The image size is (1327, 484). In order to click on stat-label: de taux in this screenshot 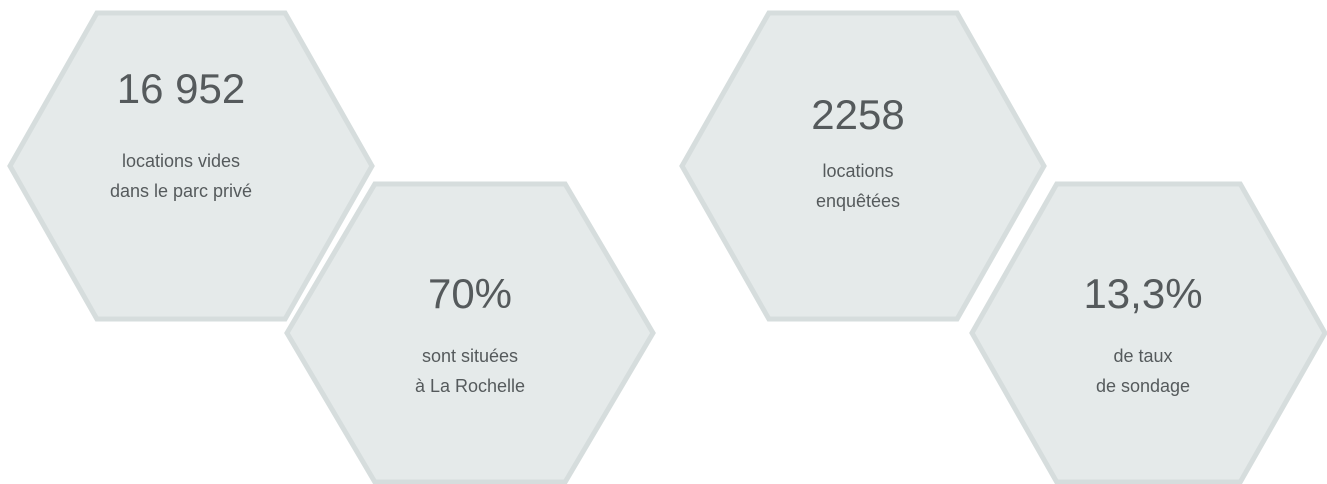, I will do `click(1142, 356)`.